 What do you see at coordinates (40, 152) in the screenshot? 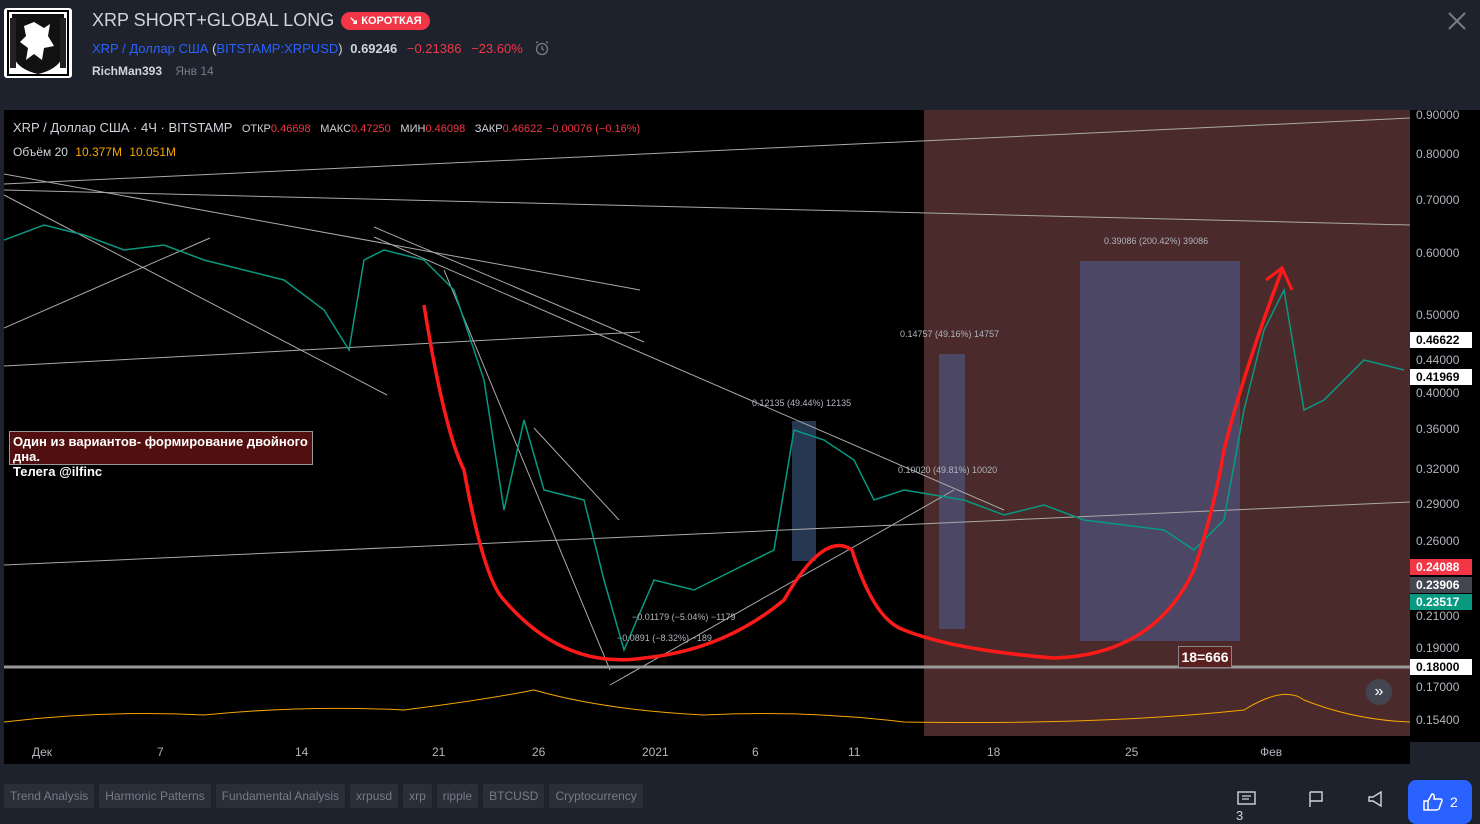
I see `volume-label: Объём 20` at bounding box center [40, 152].